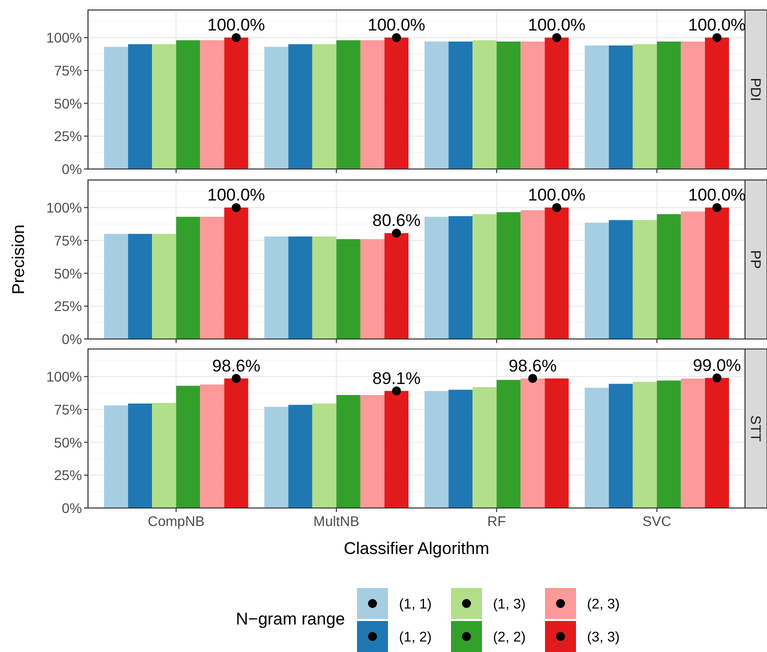 The image size is (767, 652). I want to click on text: PDI, so click(756, 90).